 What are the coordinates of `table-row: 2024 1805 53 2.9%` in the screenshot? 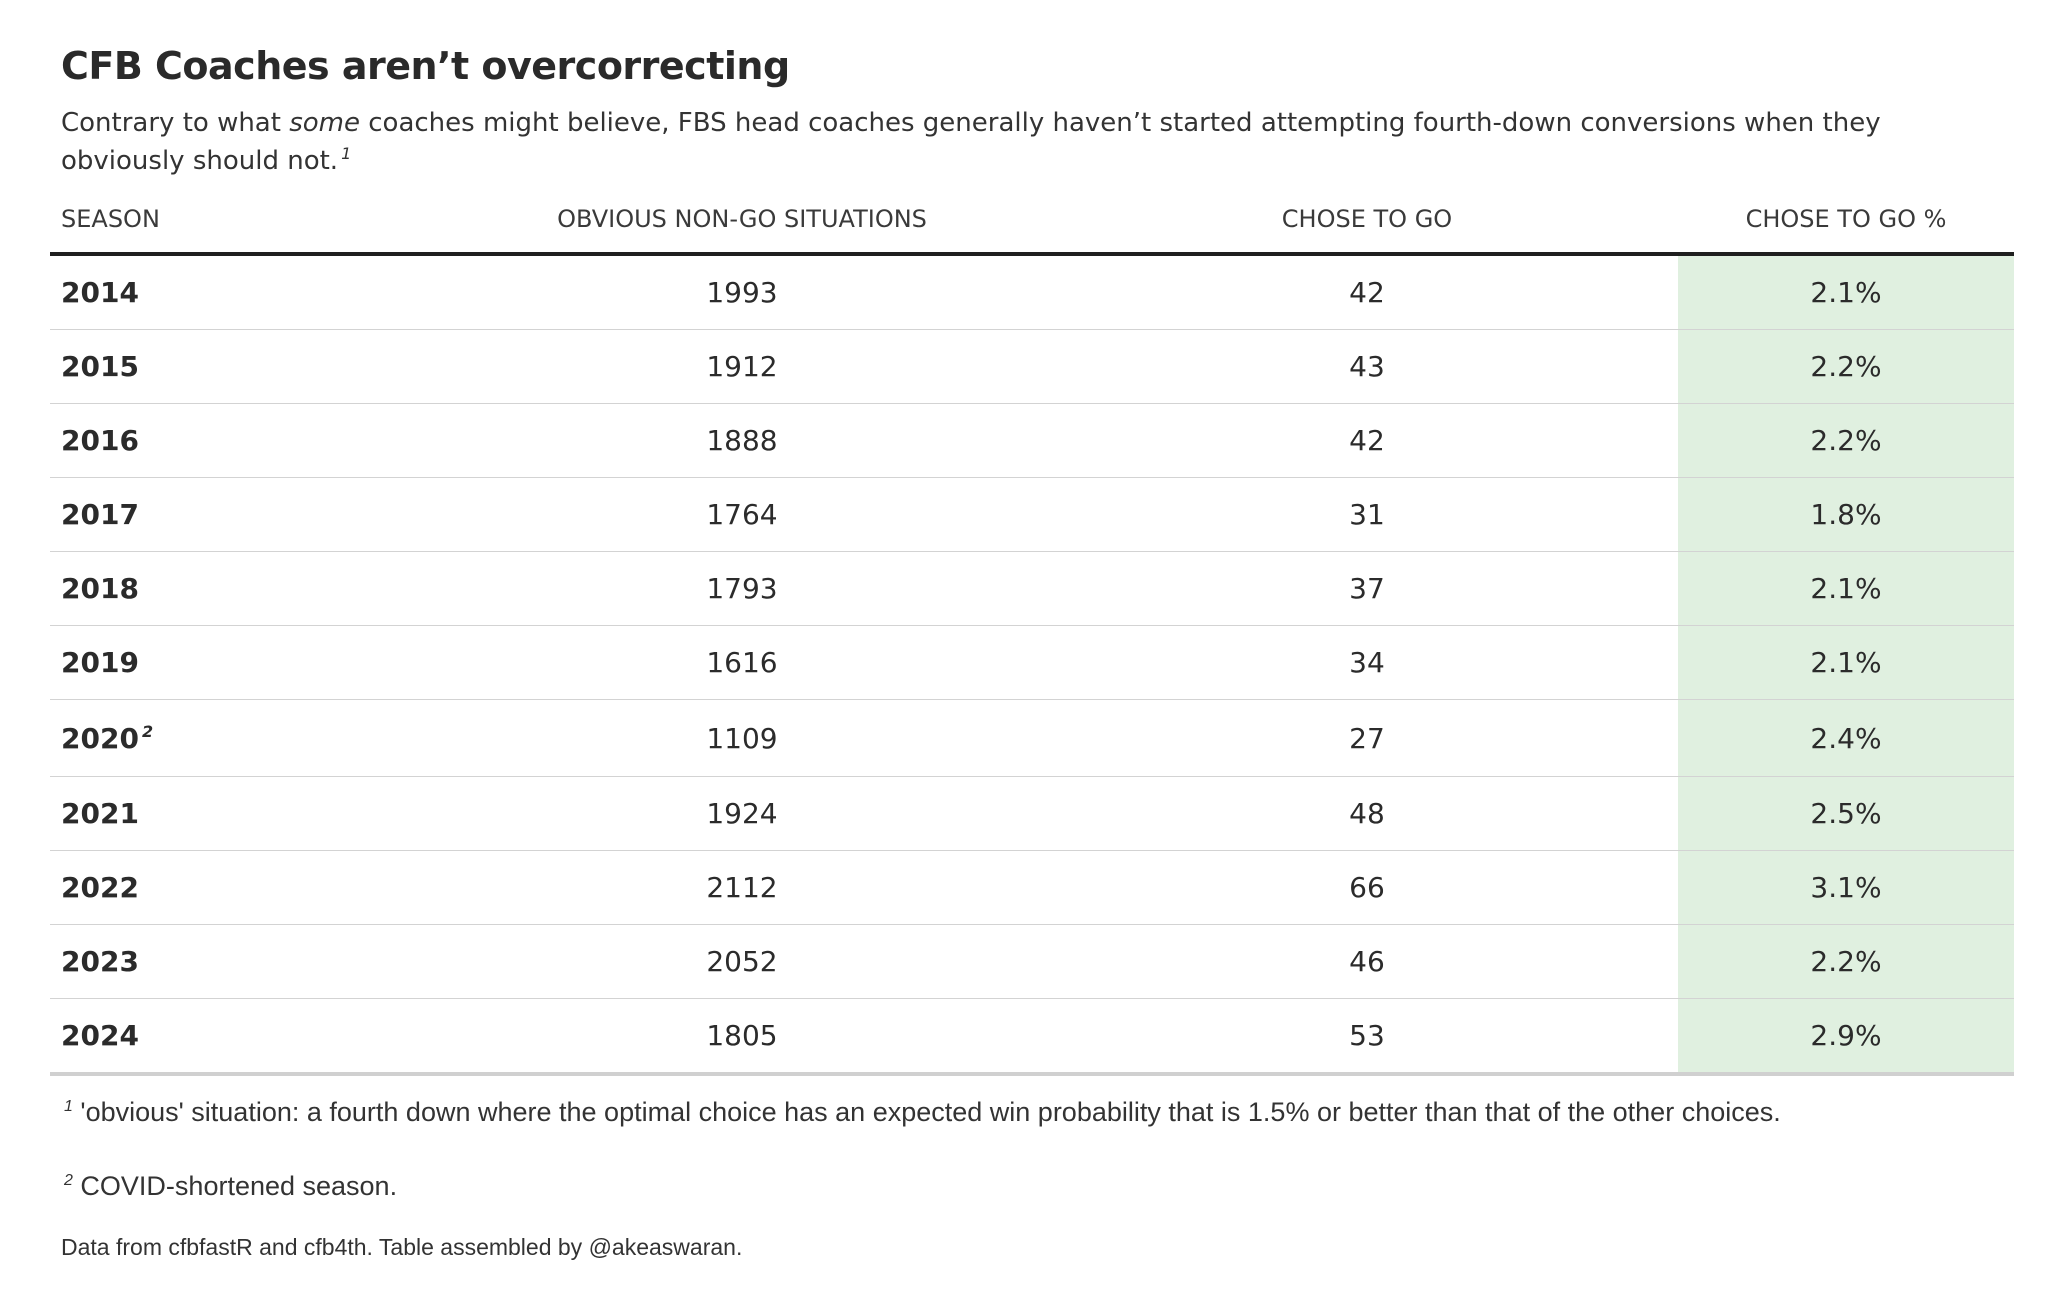 It's located at (1032, 1037).